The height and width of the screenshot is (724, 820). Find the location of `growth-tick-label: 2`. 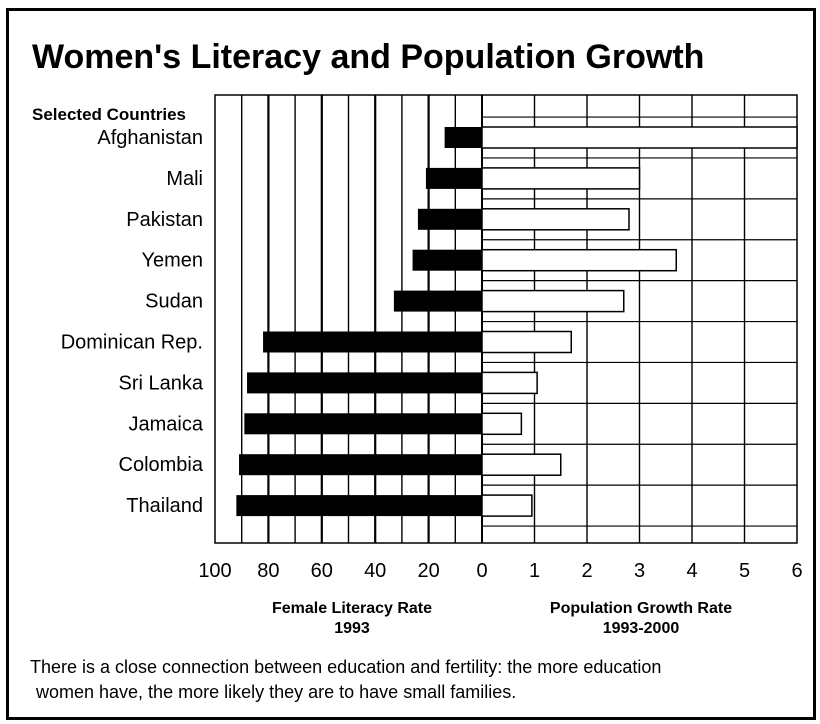

growth-tick-label: 2 is located at coordinates (586, 571).